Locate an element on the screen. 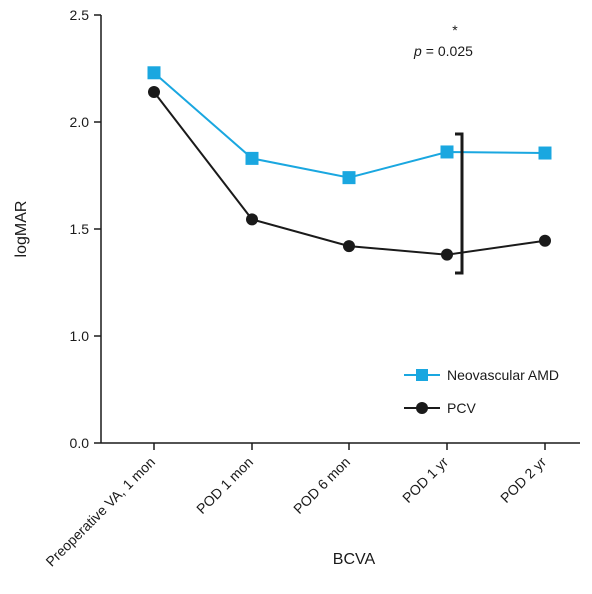 This screenshot has height=594, width=592. series-line-neovascular-amd is located at coordinates (349, 125).